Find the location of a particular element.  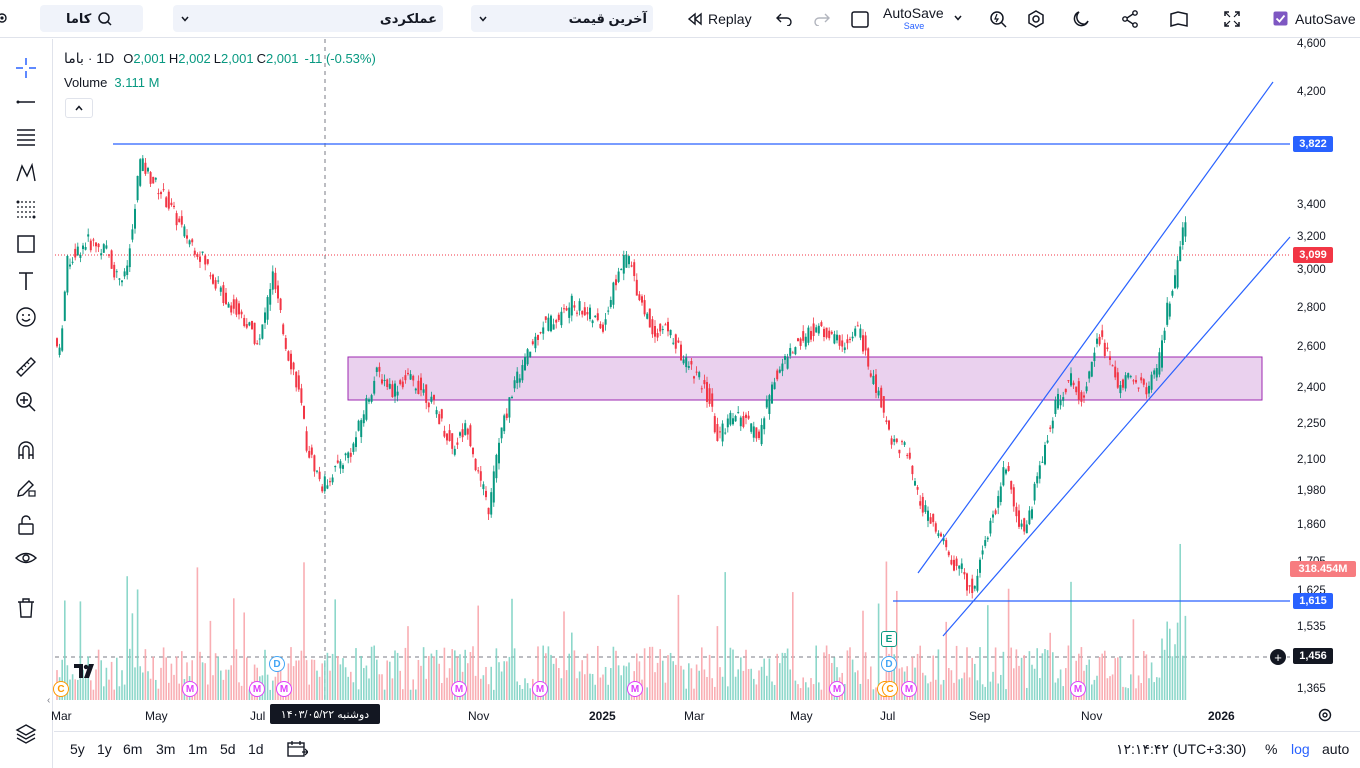

replay-button: Replay is located at coordinates (719, 18).